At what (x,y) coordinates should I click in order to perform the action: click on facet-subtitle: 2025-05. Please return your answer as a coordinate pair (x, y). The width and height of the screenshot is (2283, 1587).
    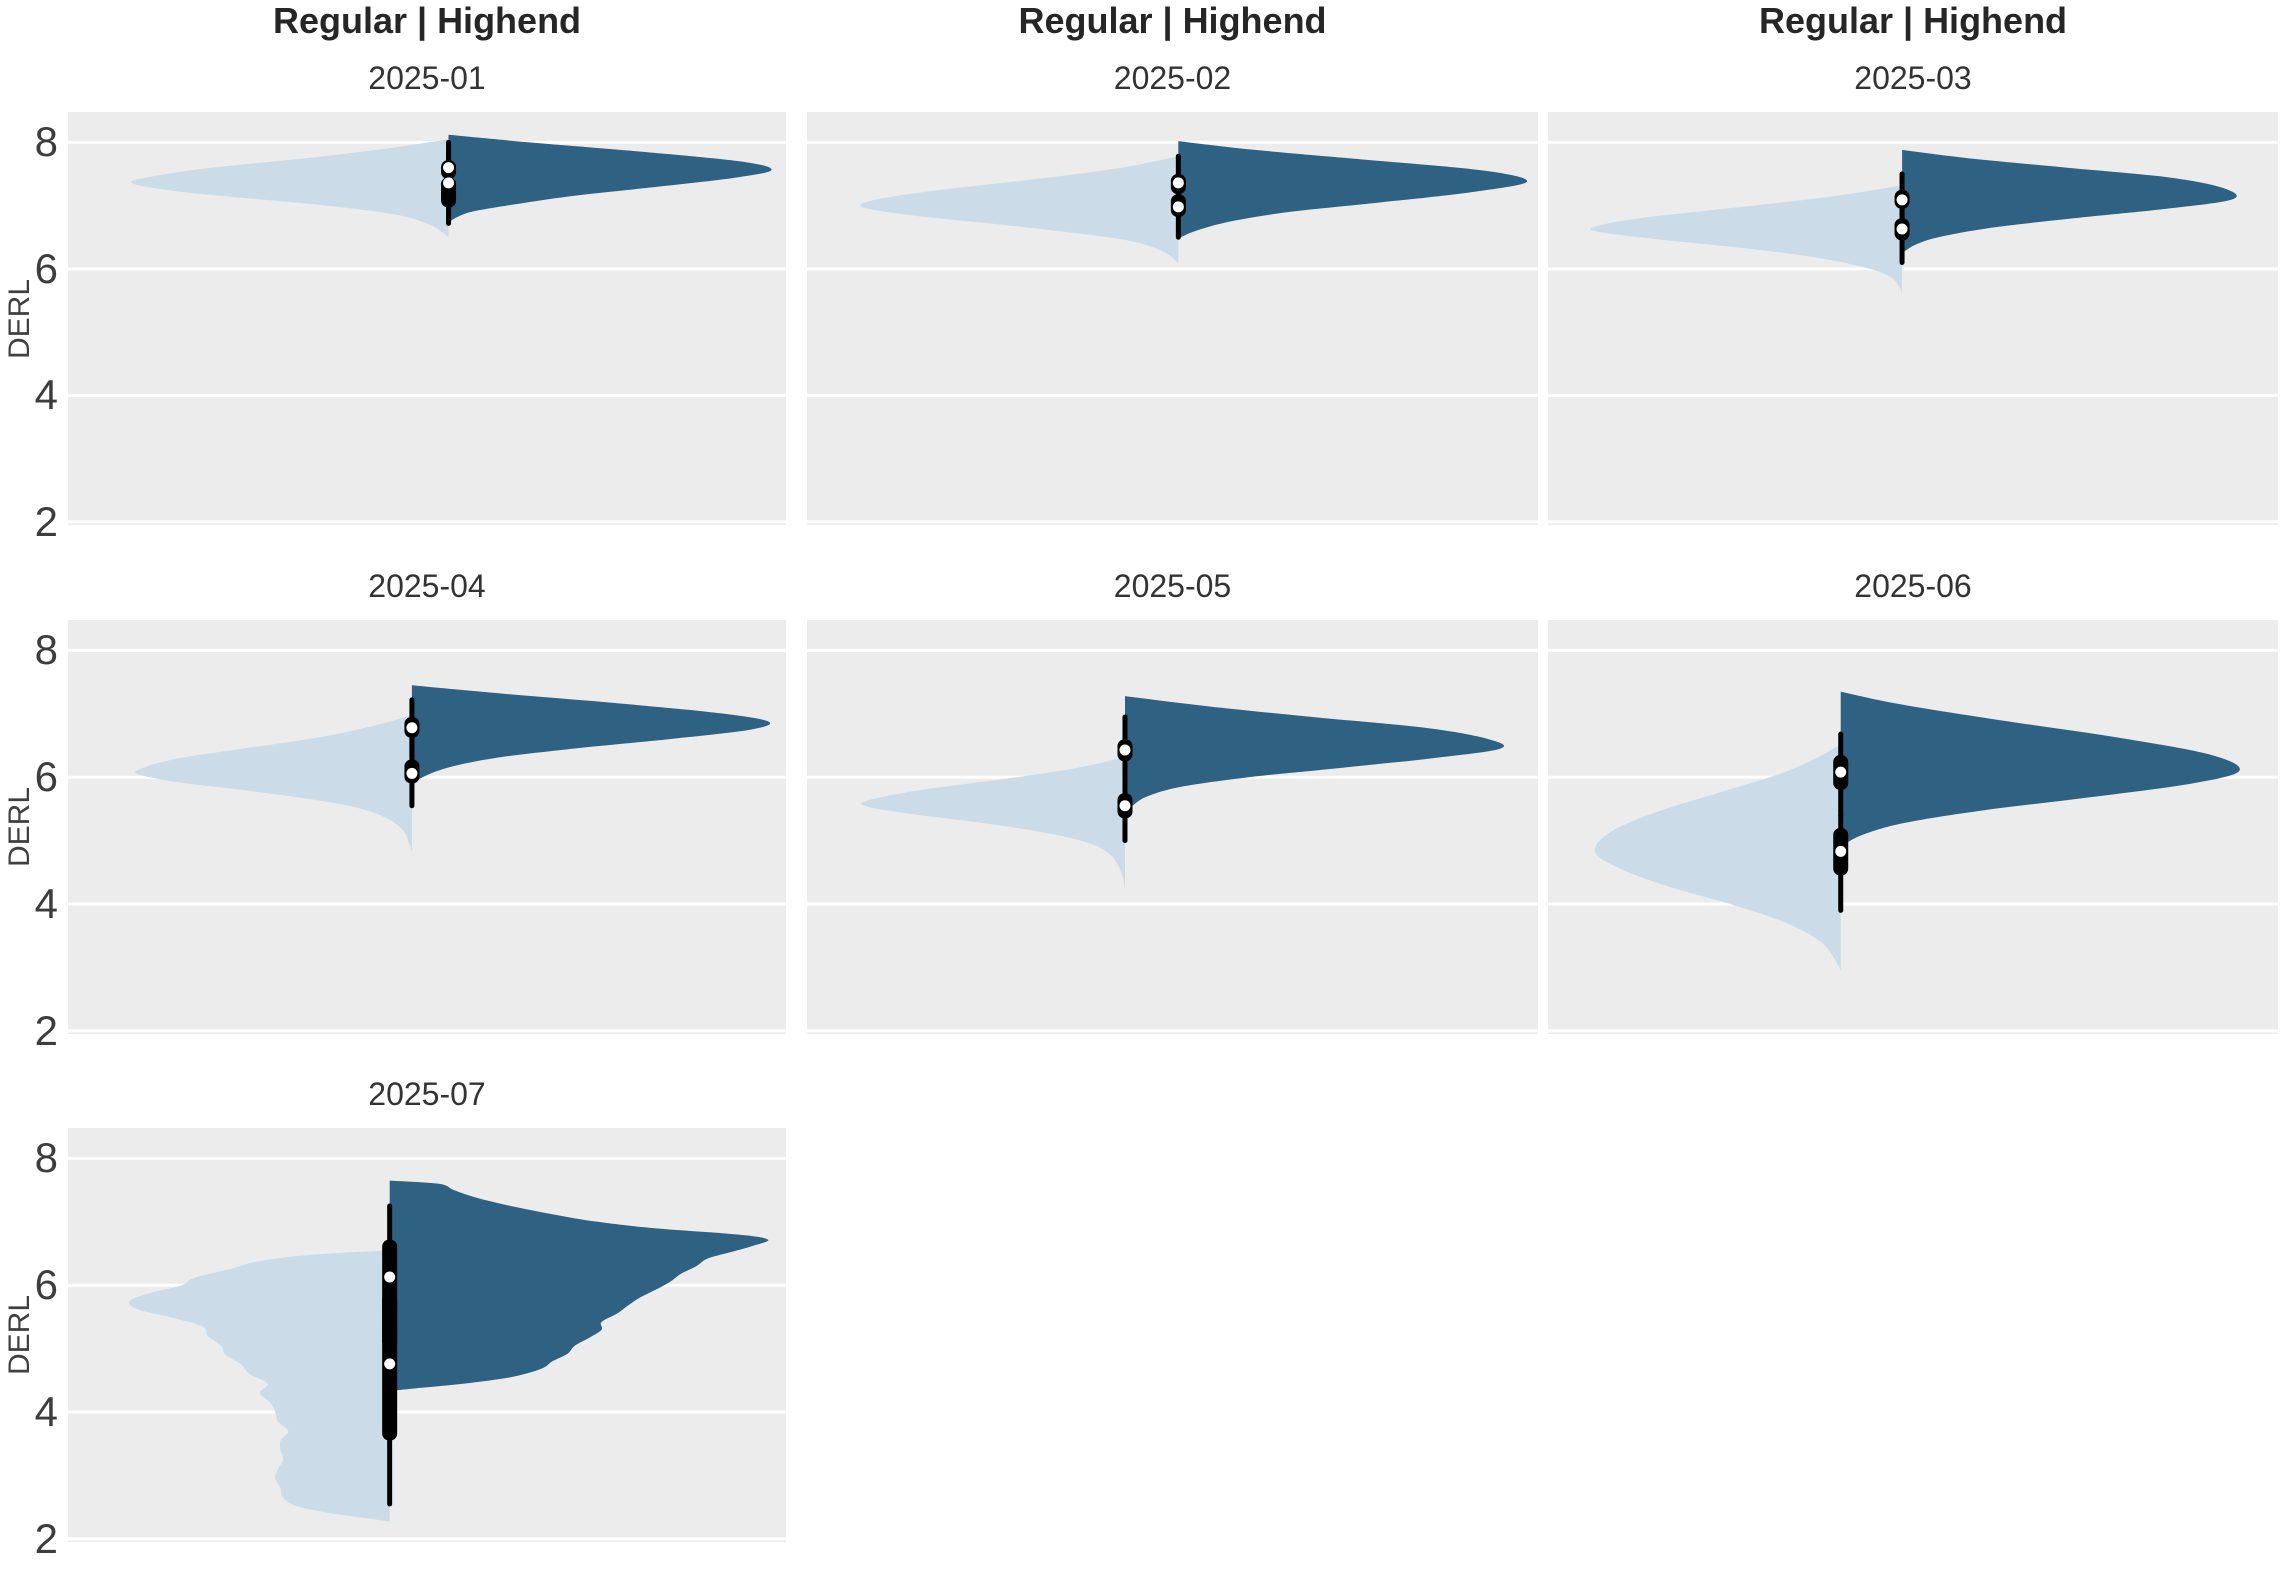
    Looking at the image, I should click on (1172, 586).